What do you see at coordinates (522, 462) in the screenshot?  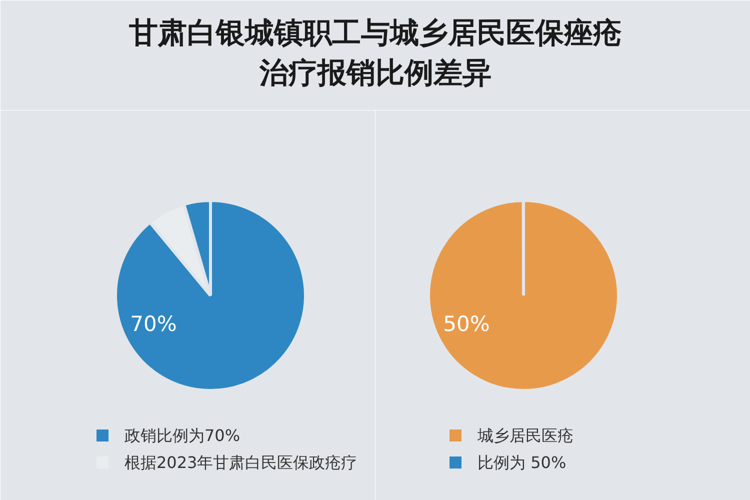 I see `legend-label: 比例为 50%` at bounding box center [522, 462].